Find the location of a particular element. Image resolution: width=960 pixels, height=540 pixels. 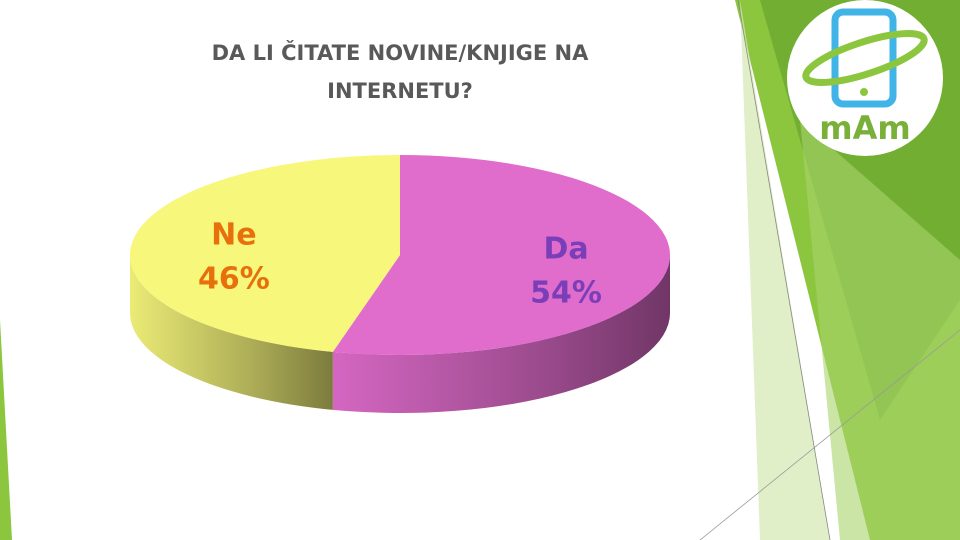

slice-category: Ne is located at coordinates (233, 235).